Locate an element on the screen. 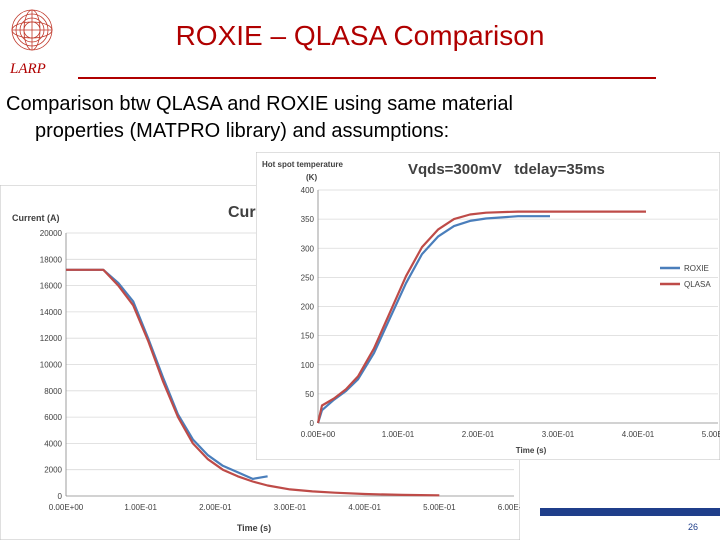 The image size is (720, 545). cur-x-tick-label: 0.00E+00 is located at coordinates (66, 507).